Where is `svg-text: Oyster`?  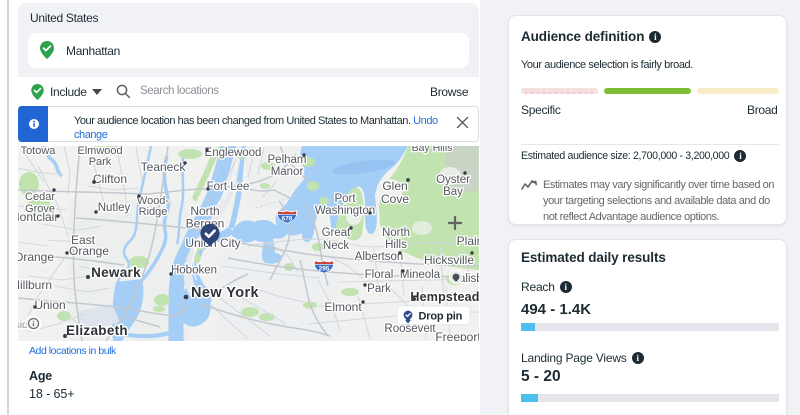
svg-text: Oyster is located at coordinates (453, 180).